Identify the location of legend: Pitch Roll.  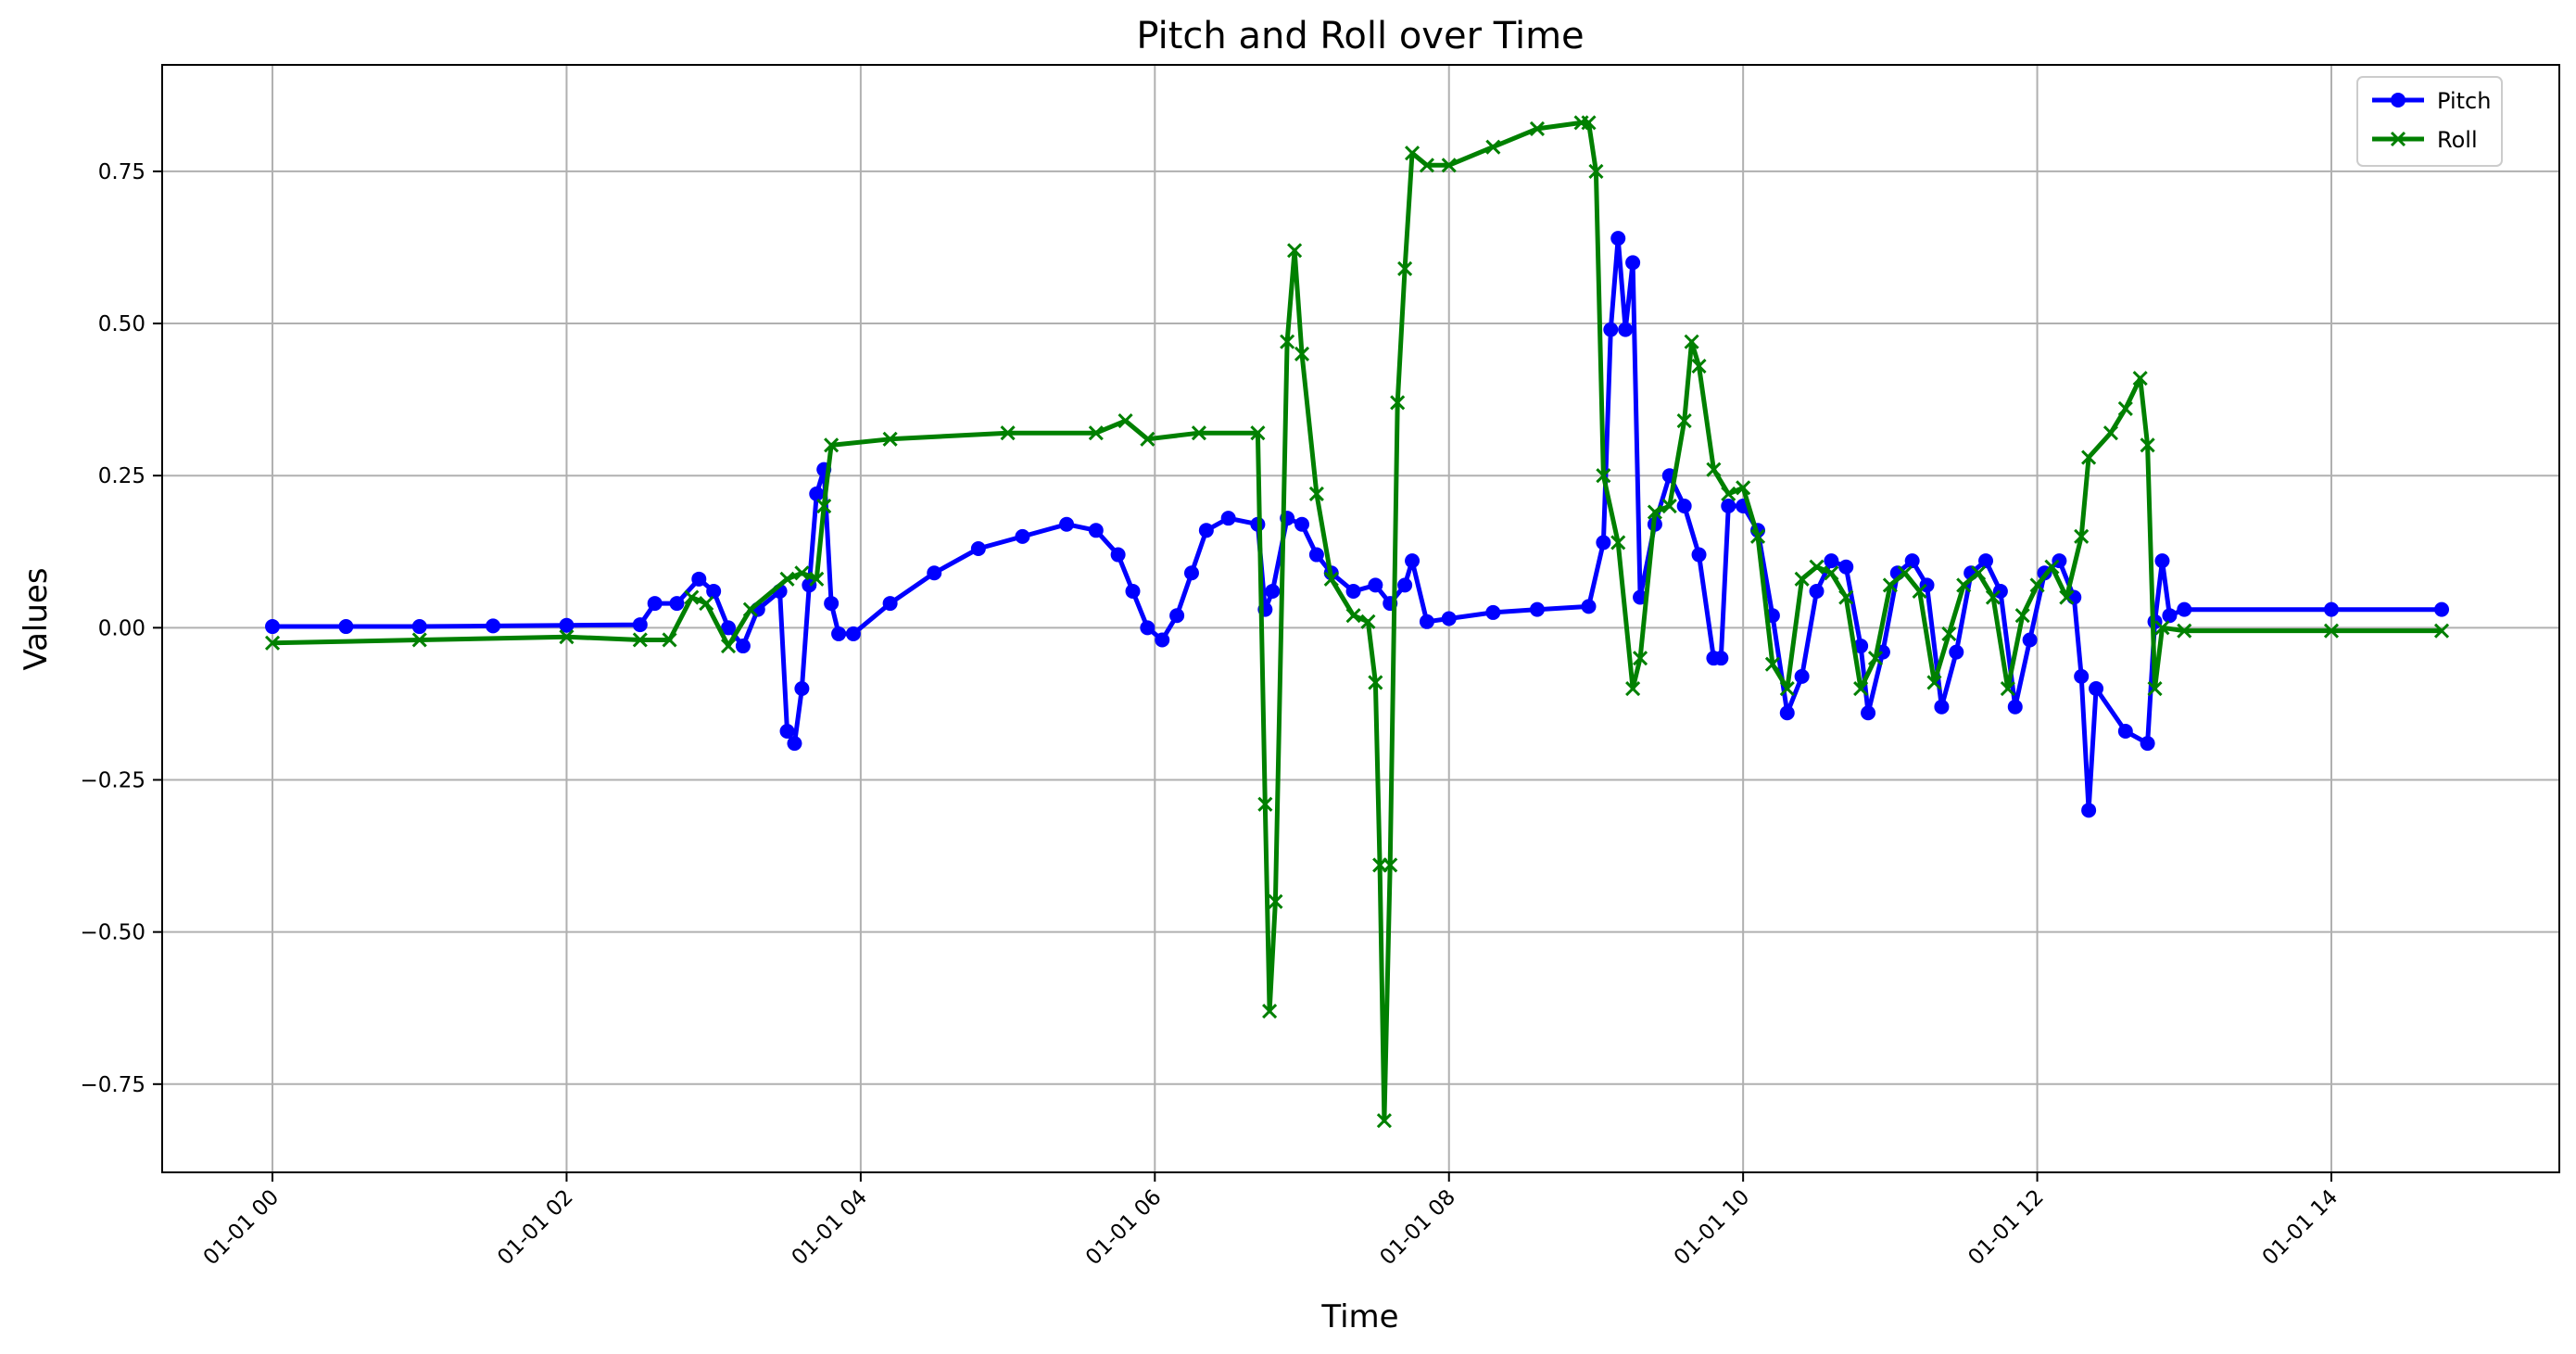
(2429, 121).